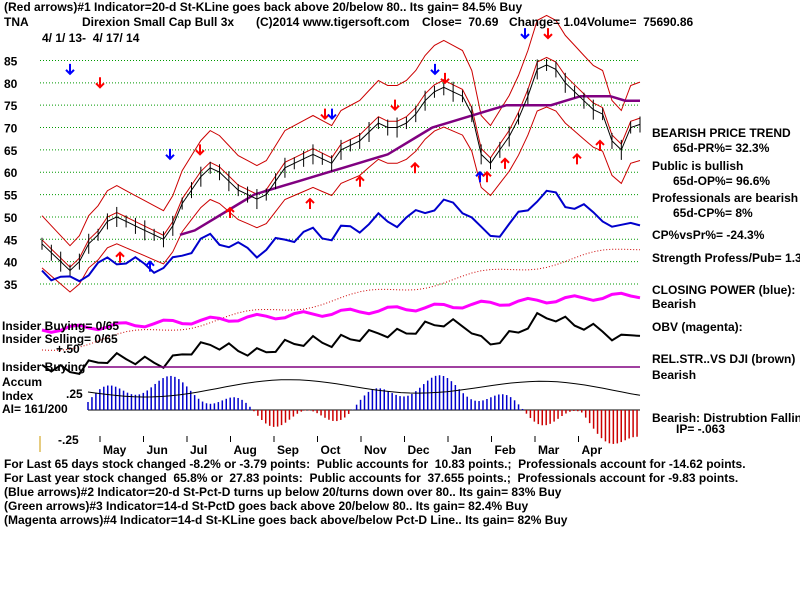 Image resolution: width=800 pixels, height=600 pixels. I want to click on y-tick-label: 45, so click(11, 240).